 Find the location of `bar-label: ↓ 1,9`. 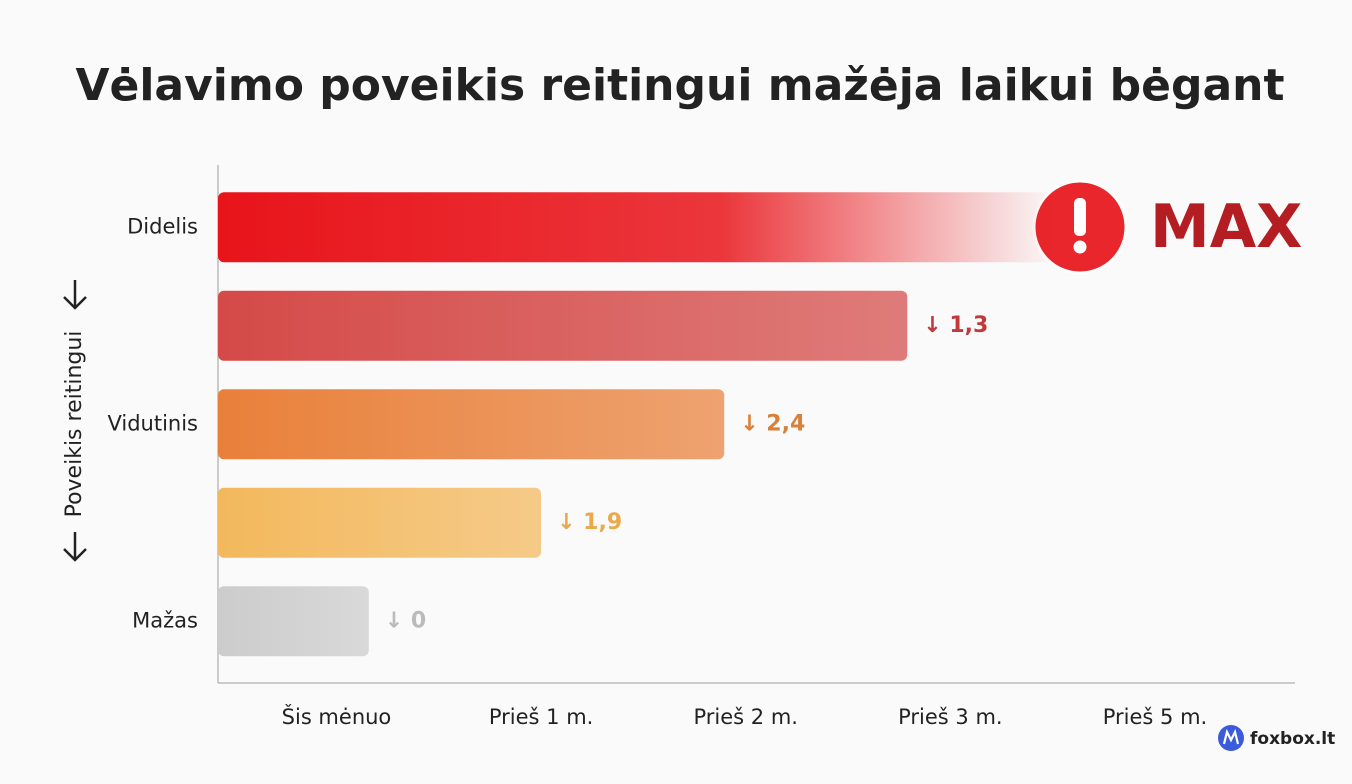

bar-label: ↓ 1,9 is located at coordinates (589, 522).